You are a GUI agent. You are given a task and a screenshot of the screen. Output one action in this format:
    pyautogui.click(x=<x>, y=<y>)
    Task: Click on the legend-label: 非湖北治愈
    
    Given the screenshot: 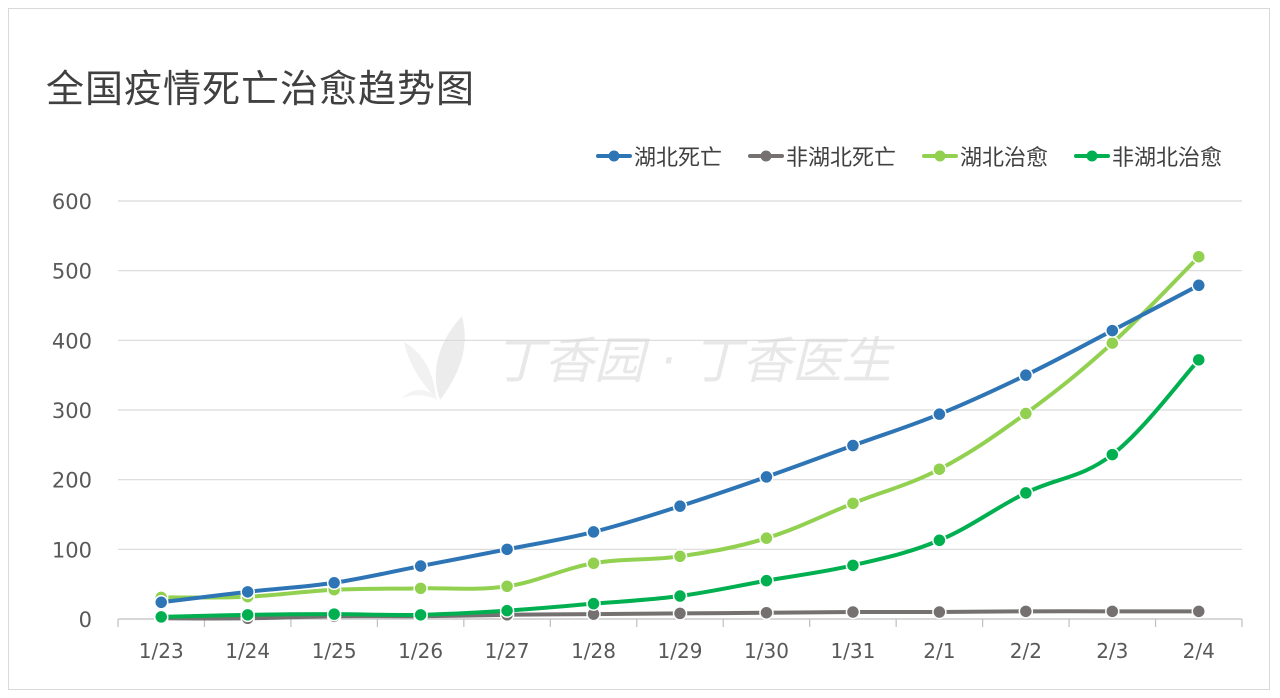 What is the action you would take?
    pyautogui.click(x=1166, y=158)
    